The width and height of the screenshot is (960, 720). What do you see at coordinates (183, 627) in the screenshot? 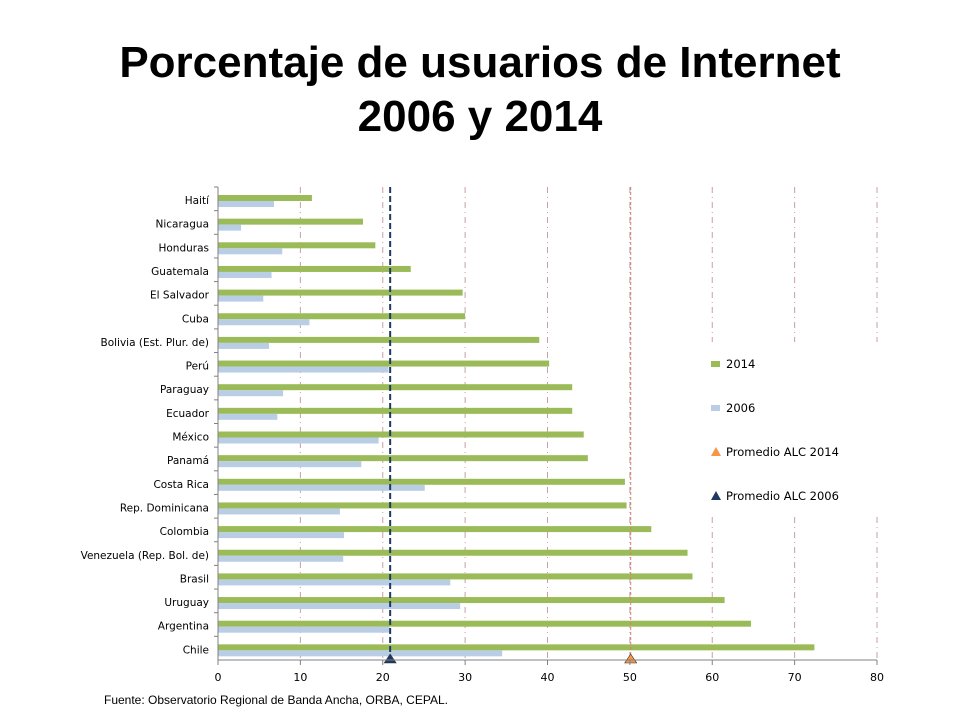
I see `category-label: Argentina` at bounding box center [183, 627].